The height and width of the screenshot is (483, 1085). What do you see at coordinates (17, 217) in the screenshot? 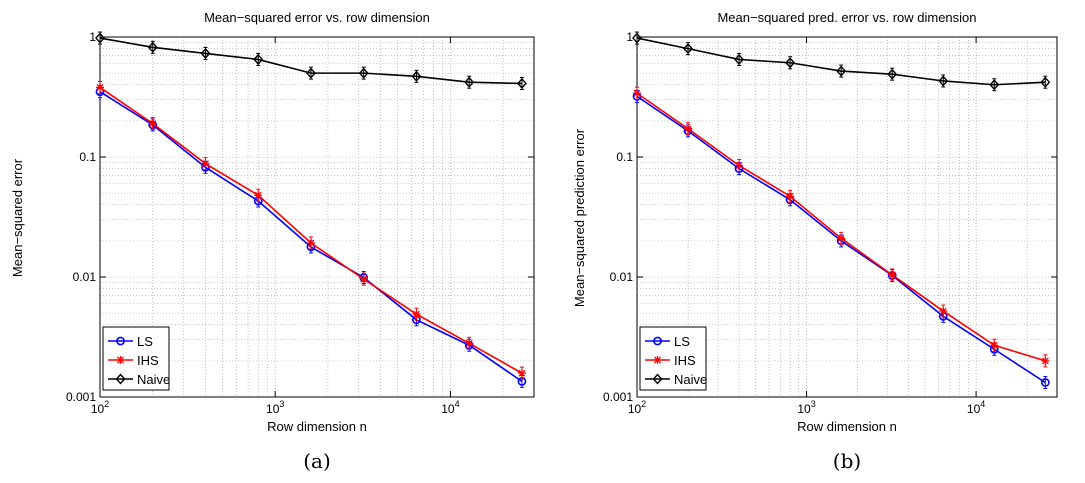
I see `y-axis-label: Mean−squared error` at bounding box center [17, 217].